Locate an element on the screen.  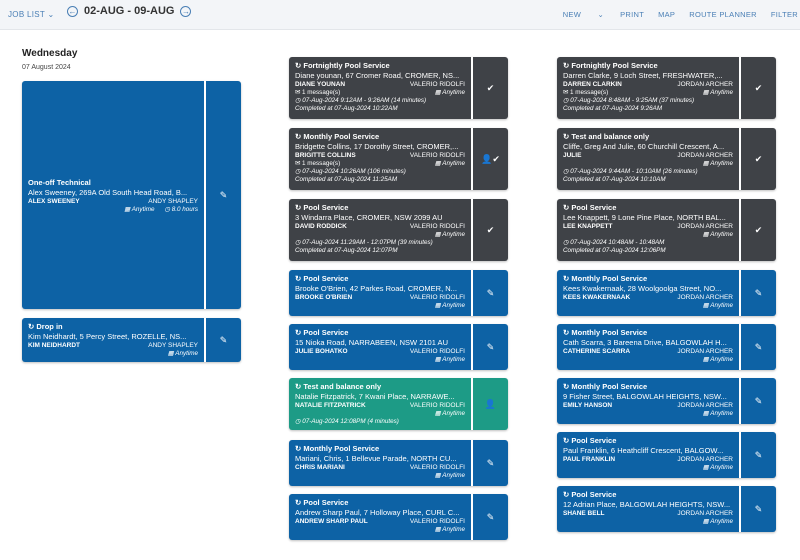
job-title-text: Fortnightly Pool Service is located at coordinates (346, 65).